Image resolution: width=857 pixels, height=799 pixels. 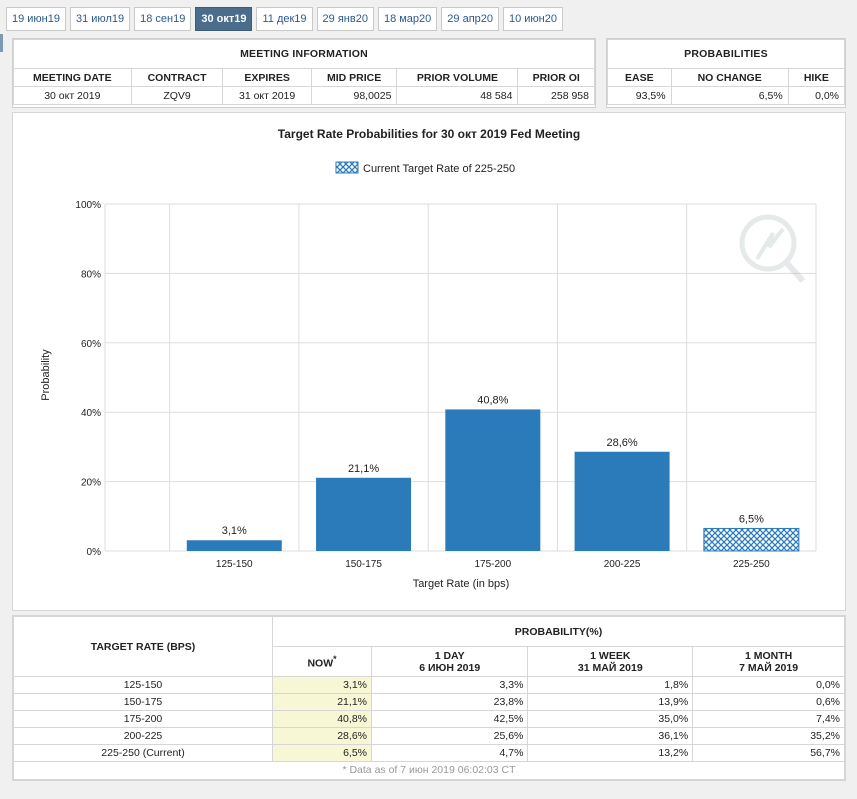 I want to click on bar-data-label: 28,6%, so click(x=621, y=443).